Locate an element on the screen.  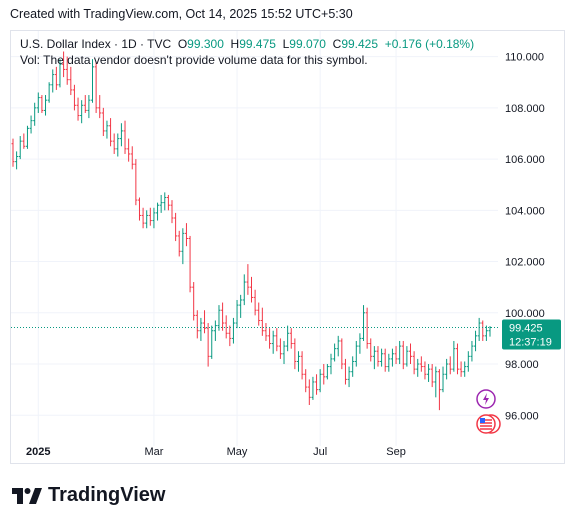
y-tick-label: 96.000 is located at coordinates (522, 416).